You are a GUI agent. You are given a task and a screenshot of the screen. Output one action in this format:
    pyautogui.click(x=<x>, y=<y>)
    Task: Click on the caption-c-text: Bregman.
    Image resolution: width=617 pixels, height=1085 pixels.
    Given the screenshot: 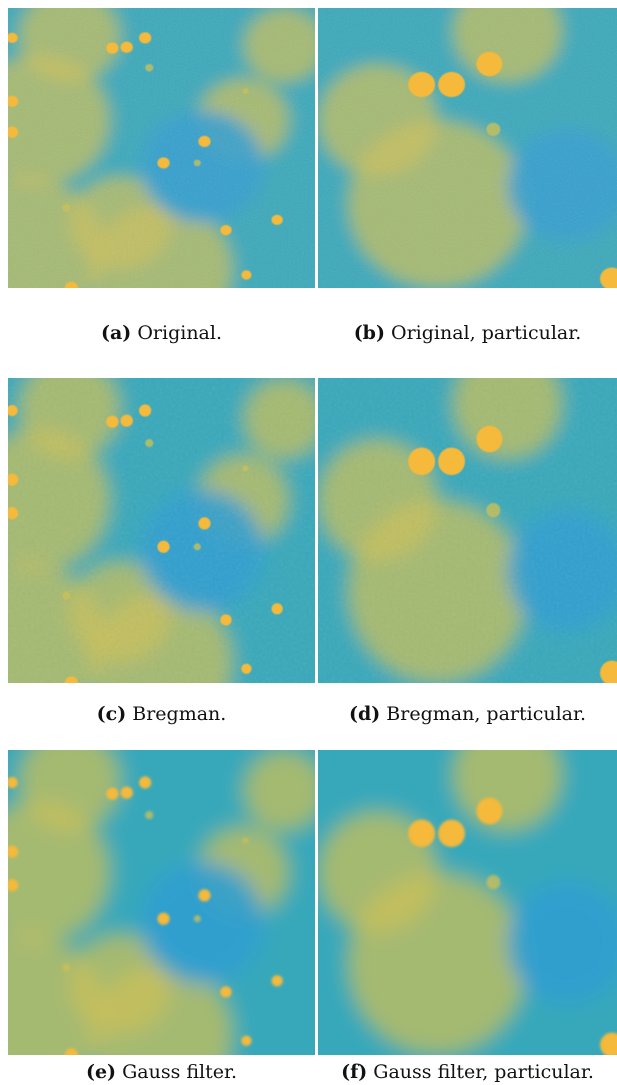 What is the action you would take?
    pyautogui.click(x=179, y=714)
    